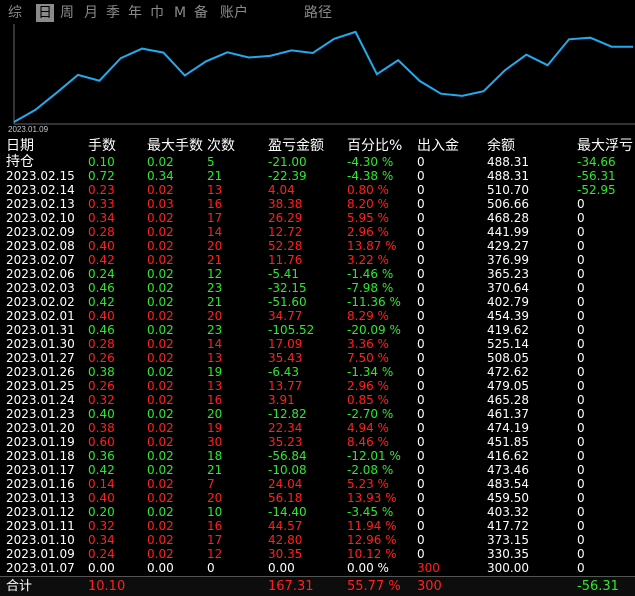 The image size is (635, 596). What do you see at coordinates (317, 246) in the screenshot?
I see `table-row: 2023.02.08 0.40 0.02 20 52.28 13.87 % 0 429.27 0` at bounding box center [317, 246].